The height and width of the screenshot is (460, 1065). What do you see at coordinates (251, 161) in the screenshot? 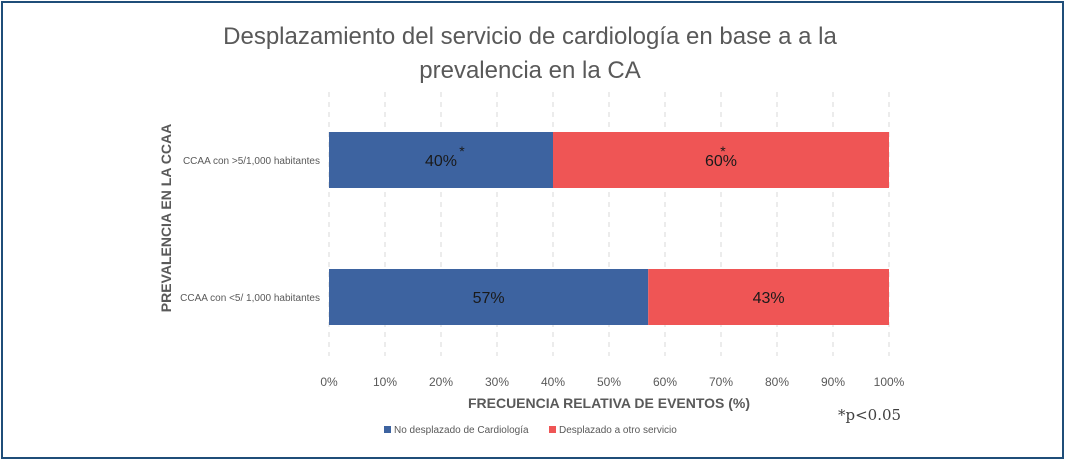
I see `y-category-label: CCAA con >5/1,000 habitantes` at bounding box center [251, 161].